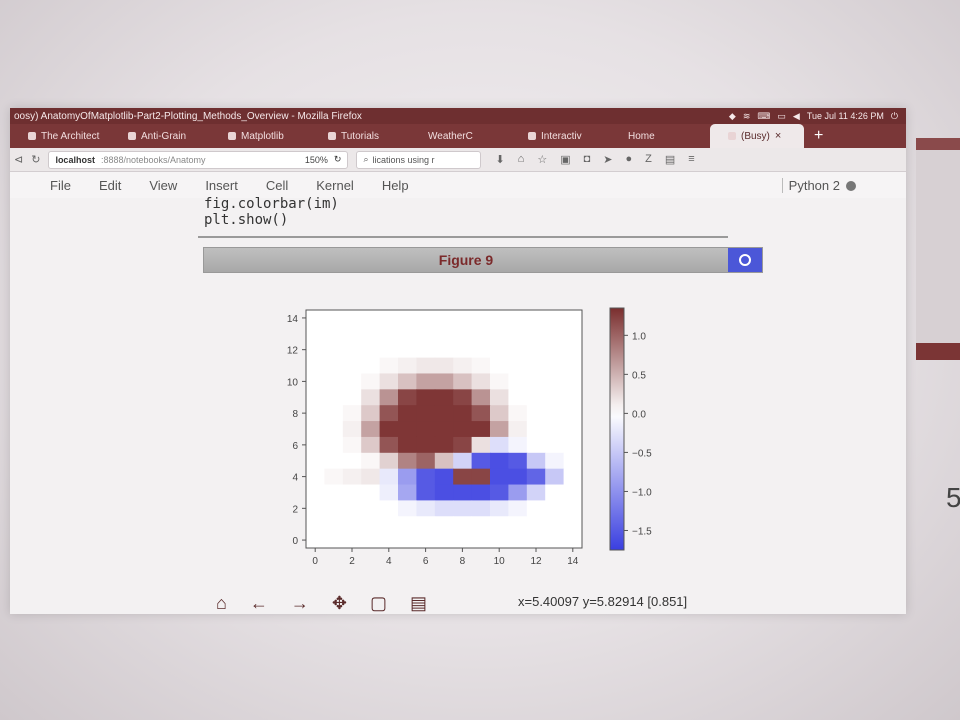 The width and height of the screenshot is (960, 720). I want to click on tab-the-architect: The Architect, so click(60, 136).